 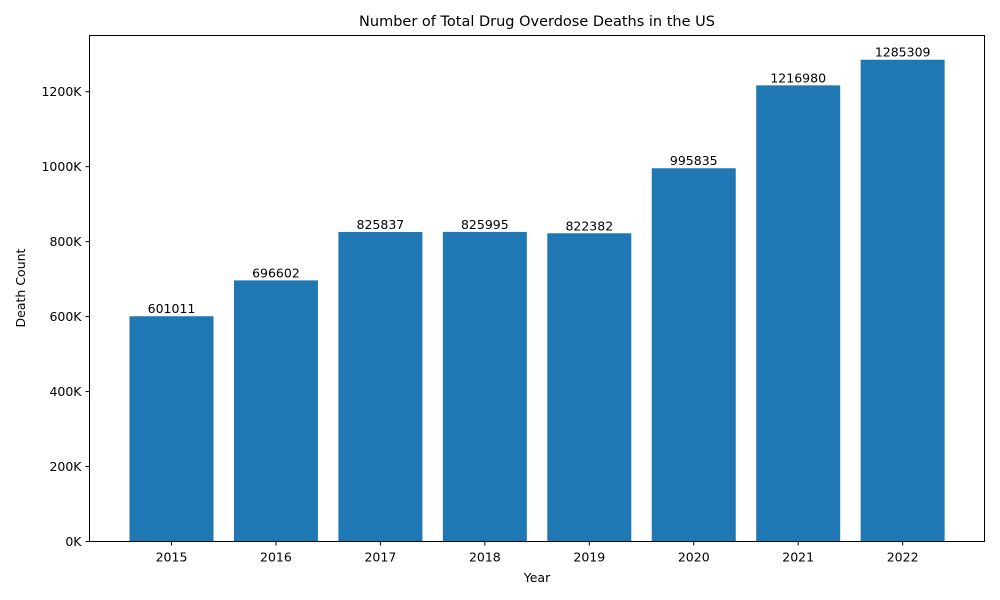 What do you see at coordinates (902, 300) in the screenshot?
I see `bar-2022` at bounding box center [902, 300].